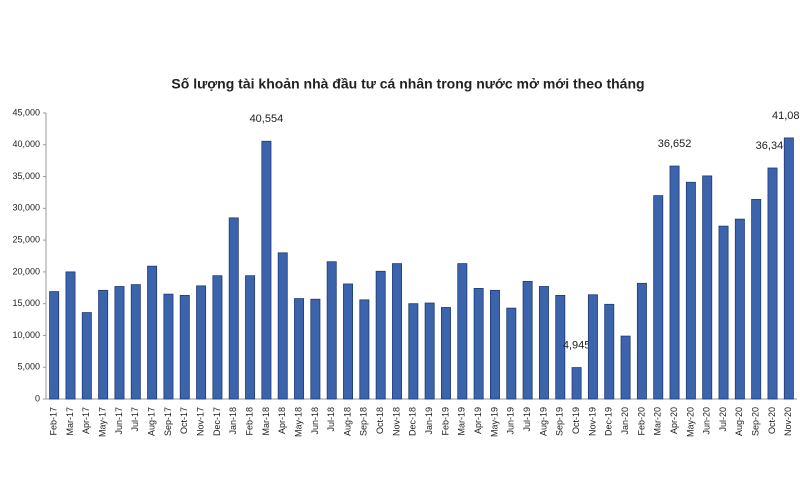  I want to click on x-tick-label: Feb-17, so click(54, 421).